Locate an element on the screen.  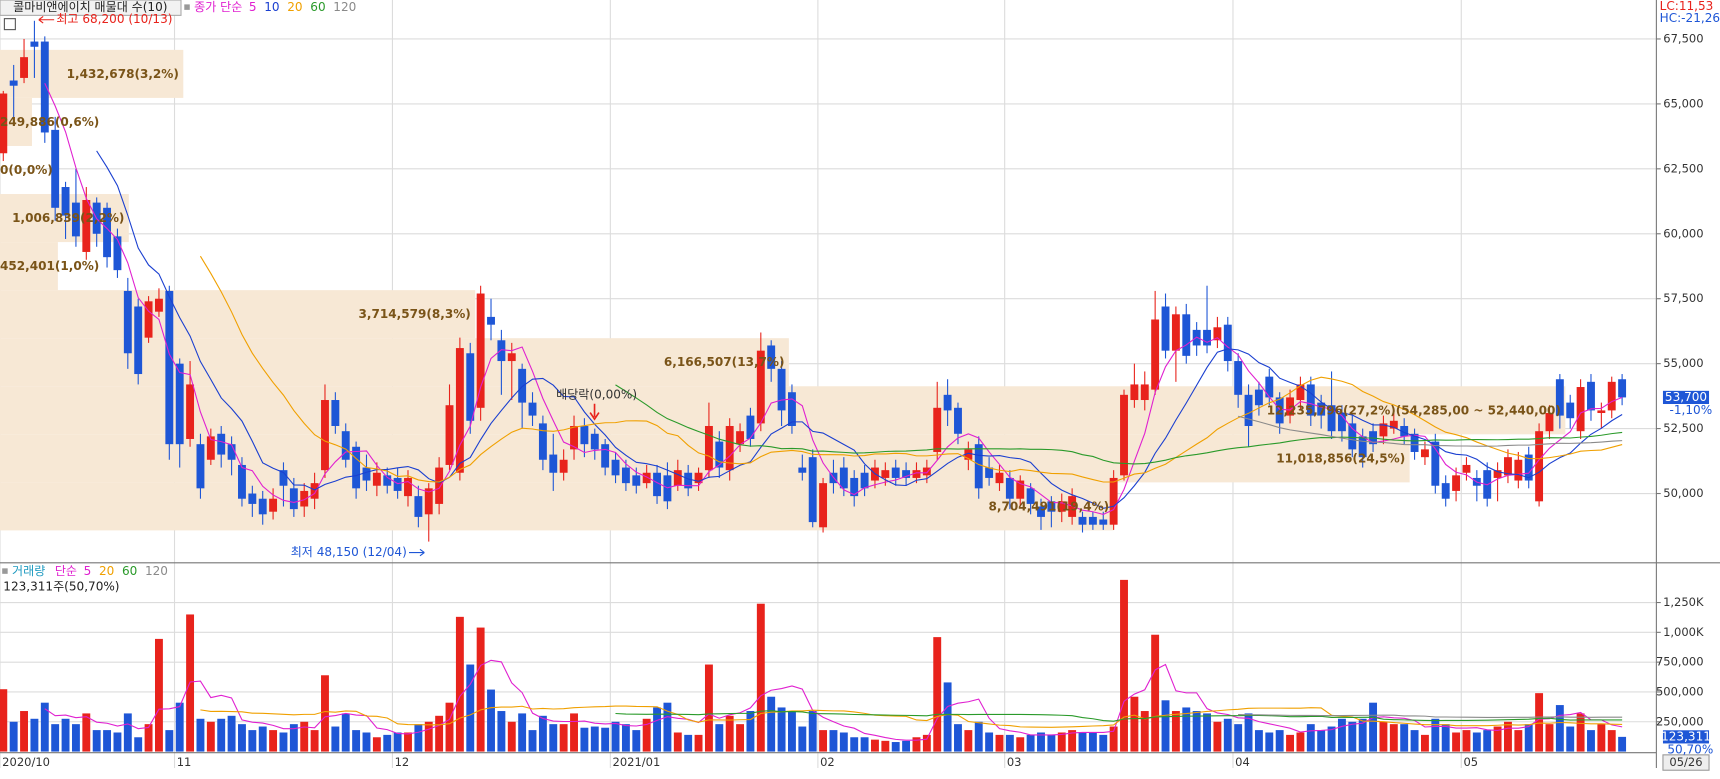
x-tick-label: 02 is located at coordinates (827, 762).